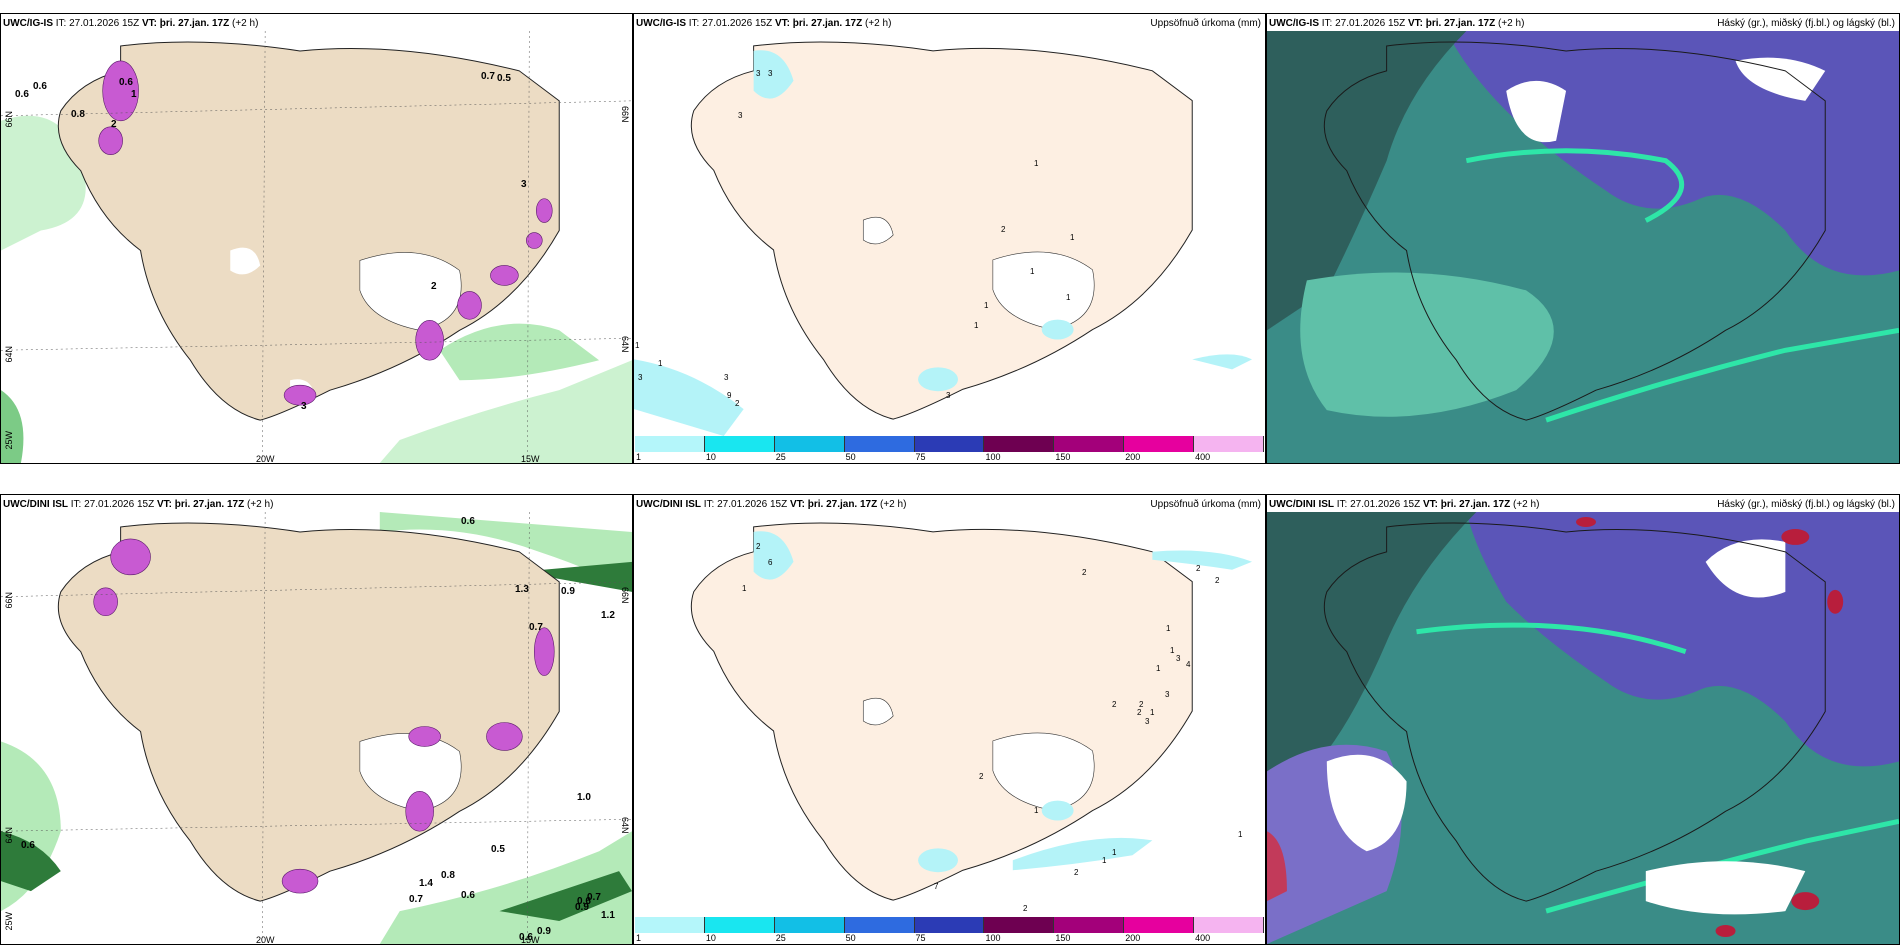 This screenshot has height=950, width=1900. Describe the element at coordinates (78, 114) in the screenshot. I see `wind-value-label: 0.8` at that location.